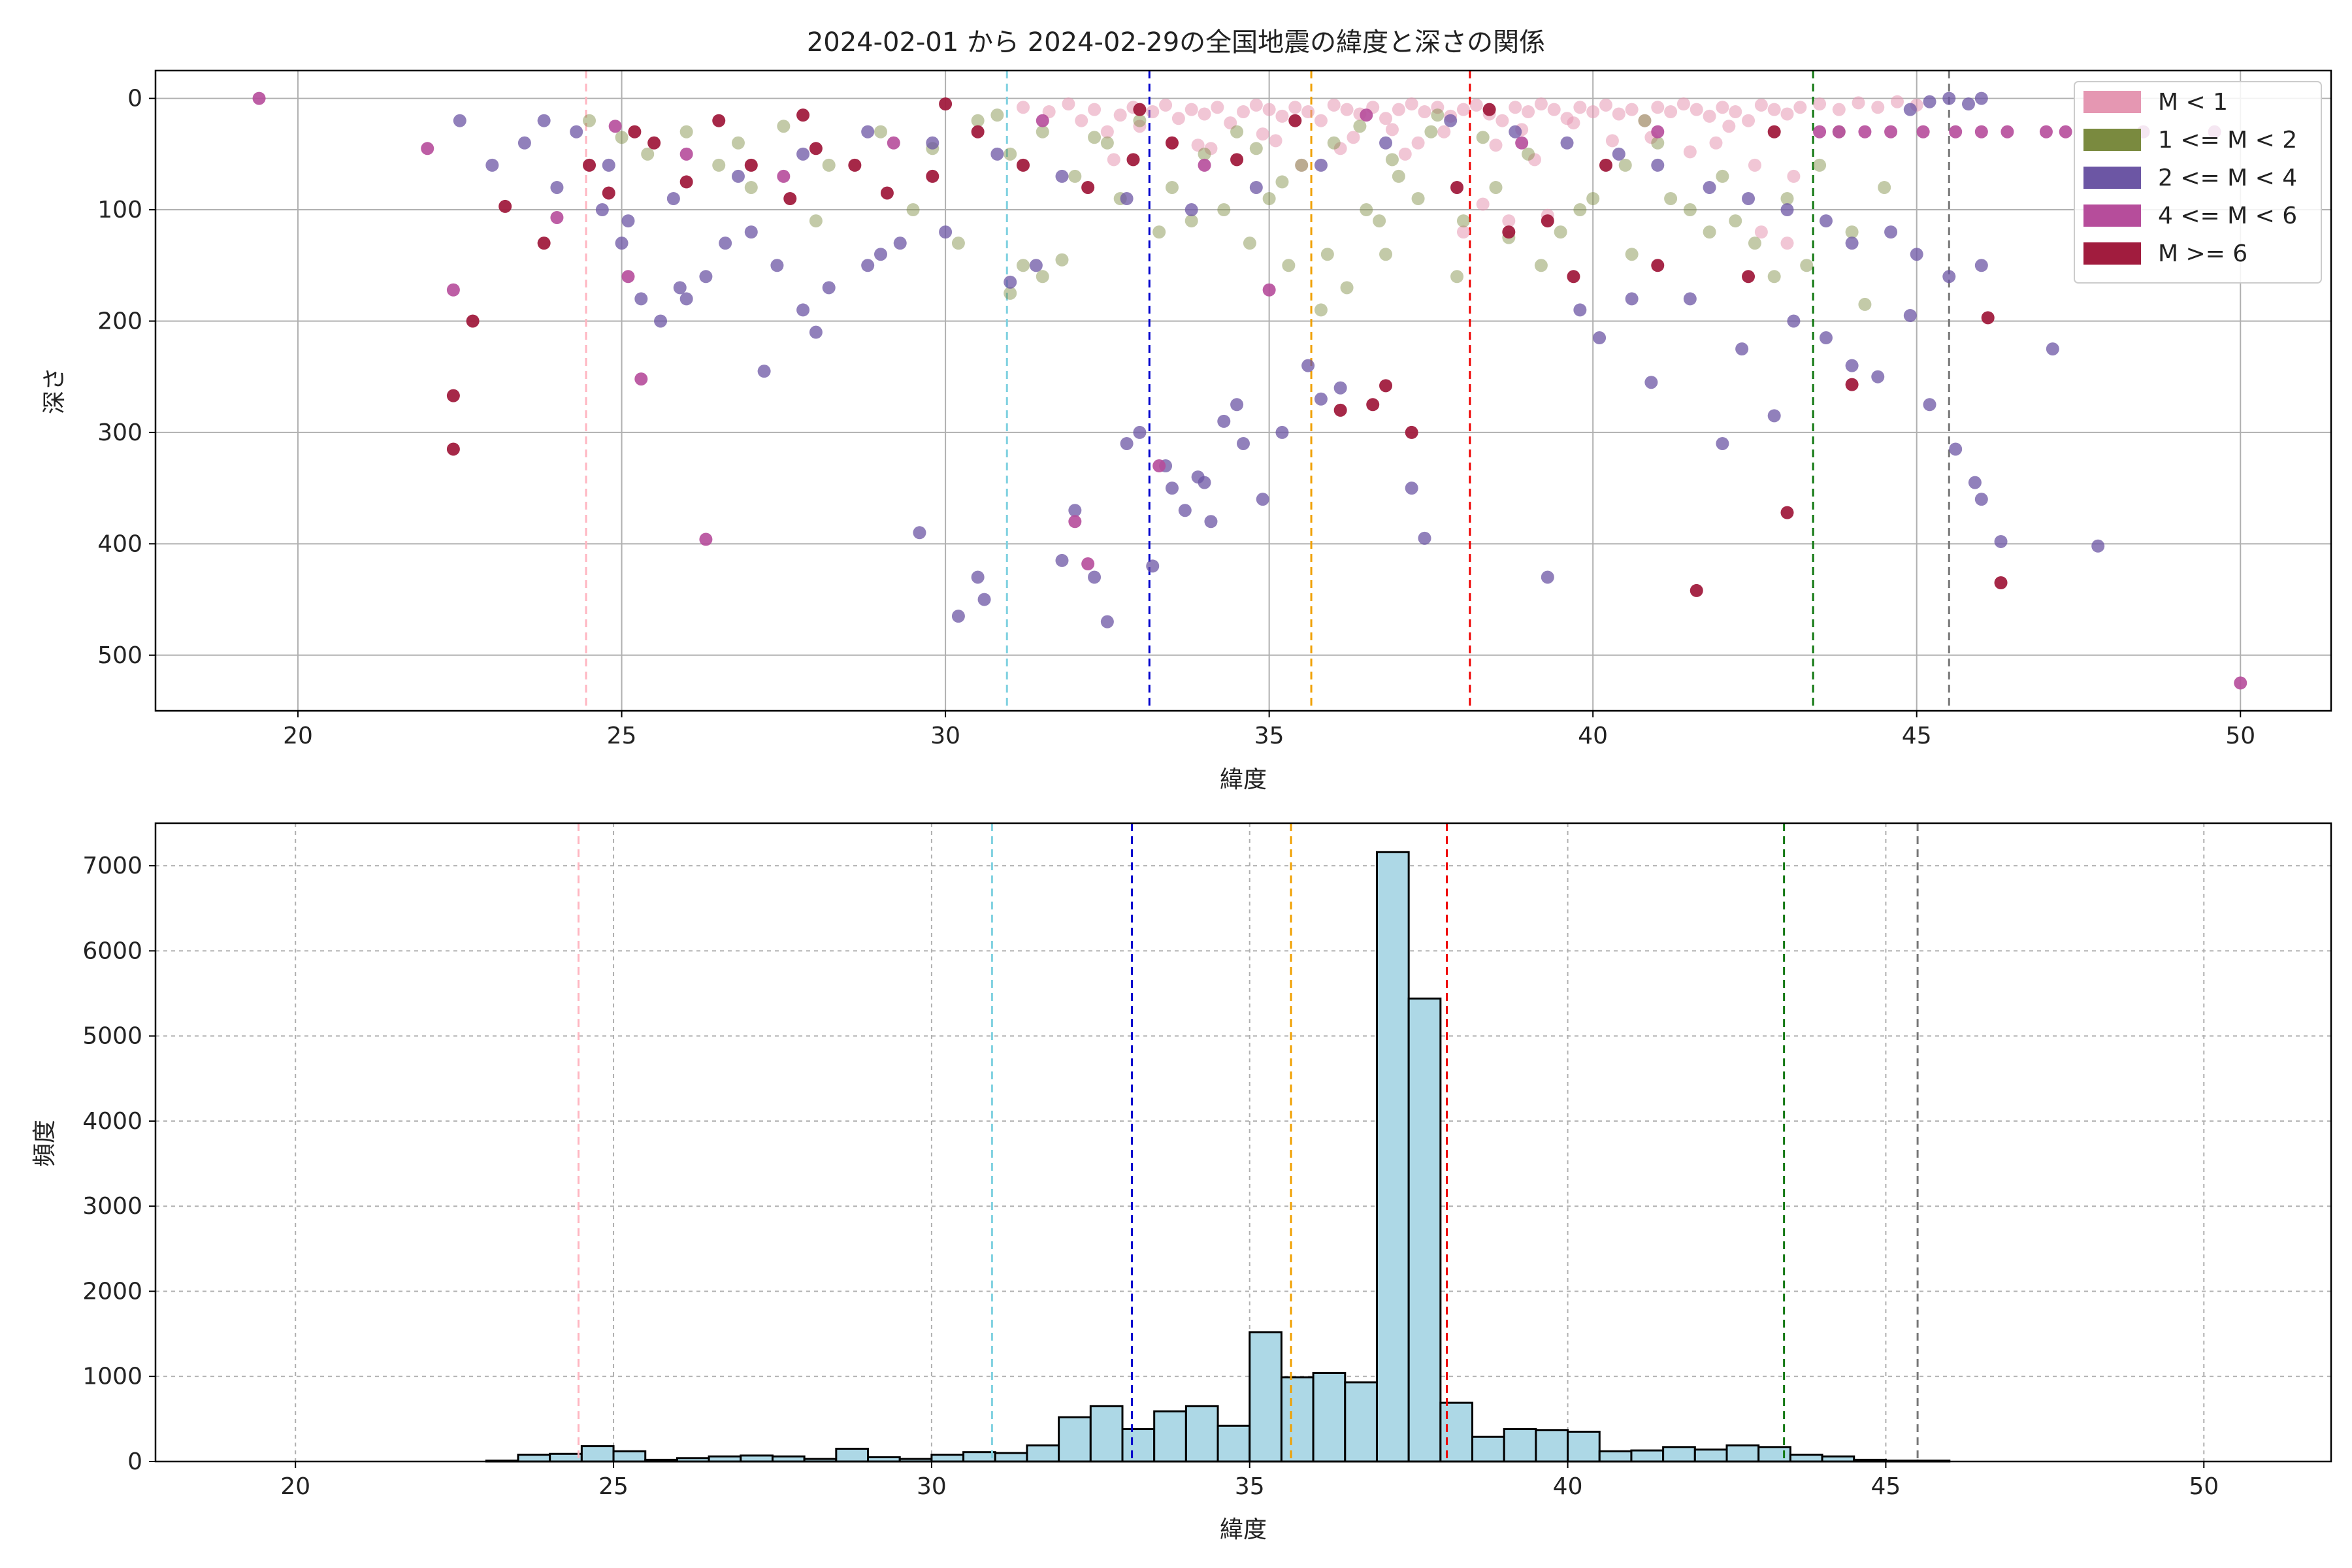  I want to click on scatter-y-tick-label: 400, so click(119, 544).